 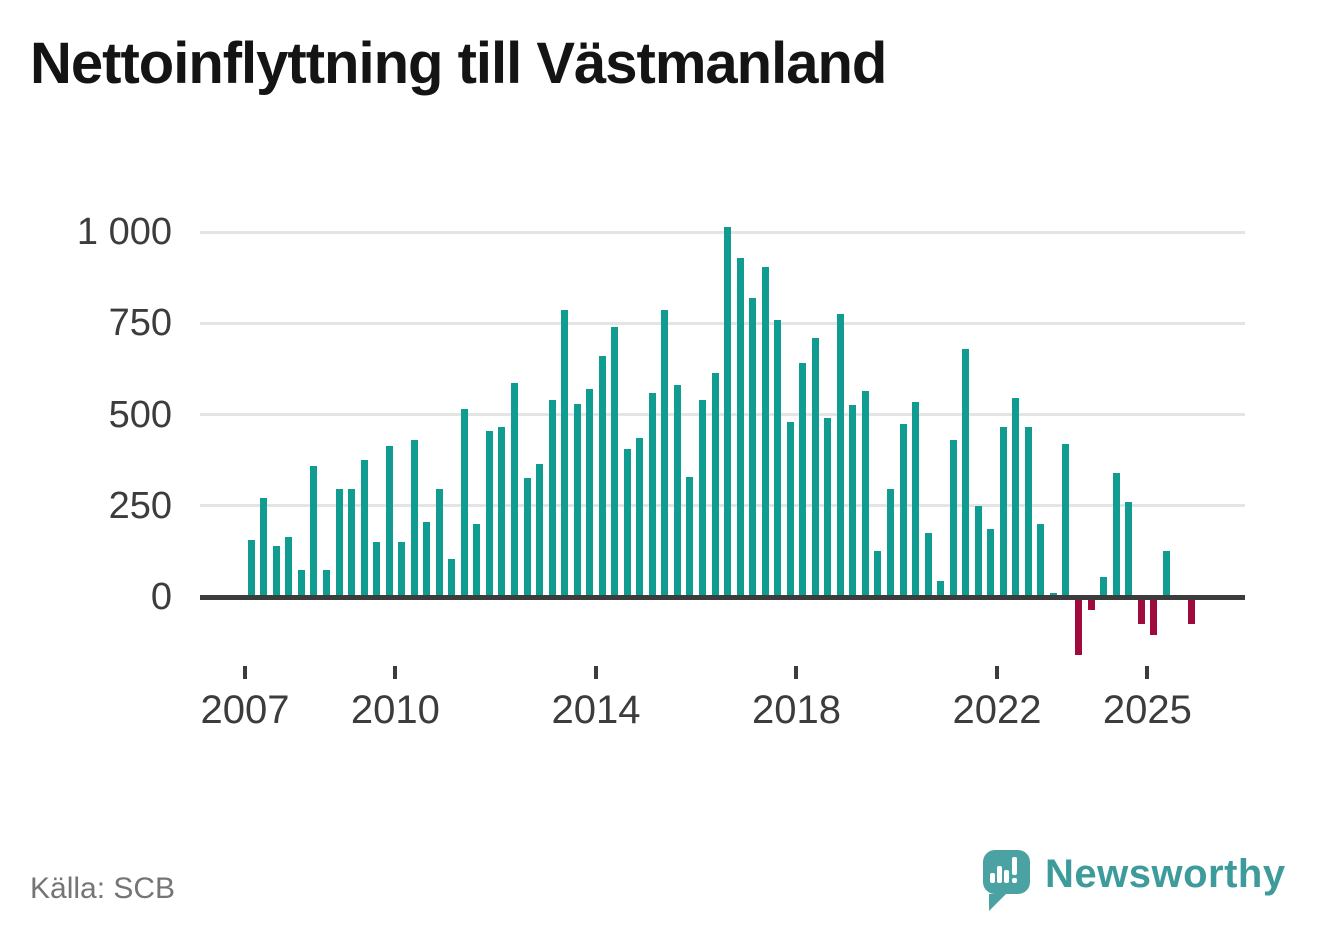 What do you see at coordinates (1014, 880) in the screenshot?
I see `logo-exclamation-dot` at bounding box center [1014, 880].